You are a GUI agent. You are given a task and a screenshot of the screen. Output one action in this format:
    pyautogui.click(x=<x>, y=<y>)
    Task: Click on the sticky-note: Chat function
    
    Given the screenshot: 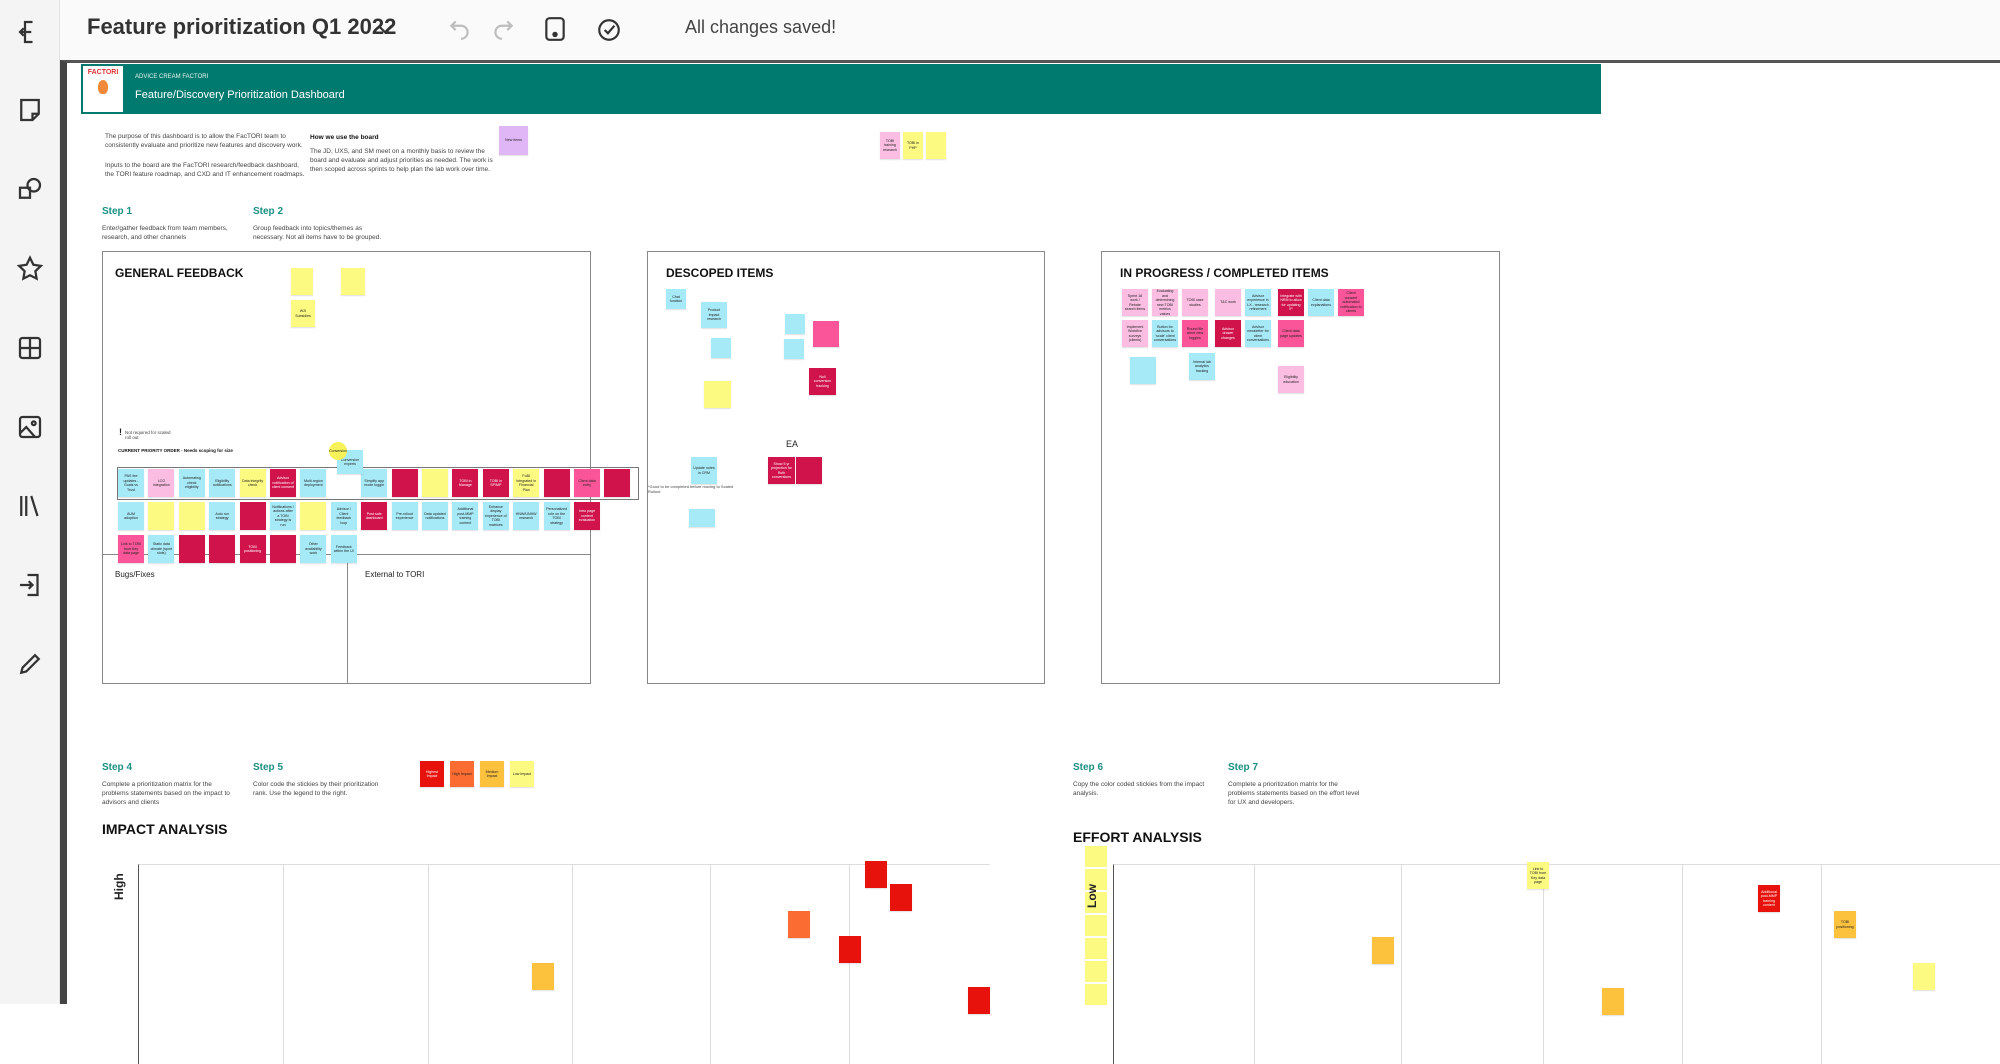 What is the action you would take?
    pyautogui.click(x=676, y=299)
    